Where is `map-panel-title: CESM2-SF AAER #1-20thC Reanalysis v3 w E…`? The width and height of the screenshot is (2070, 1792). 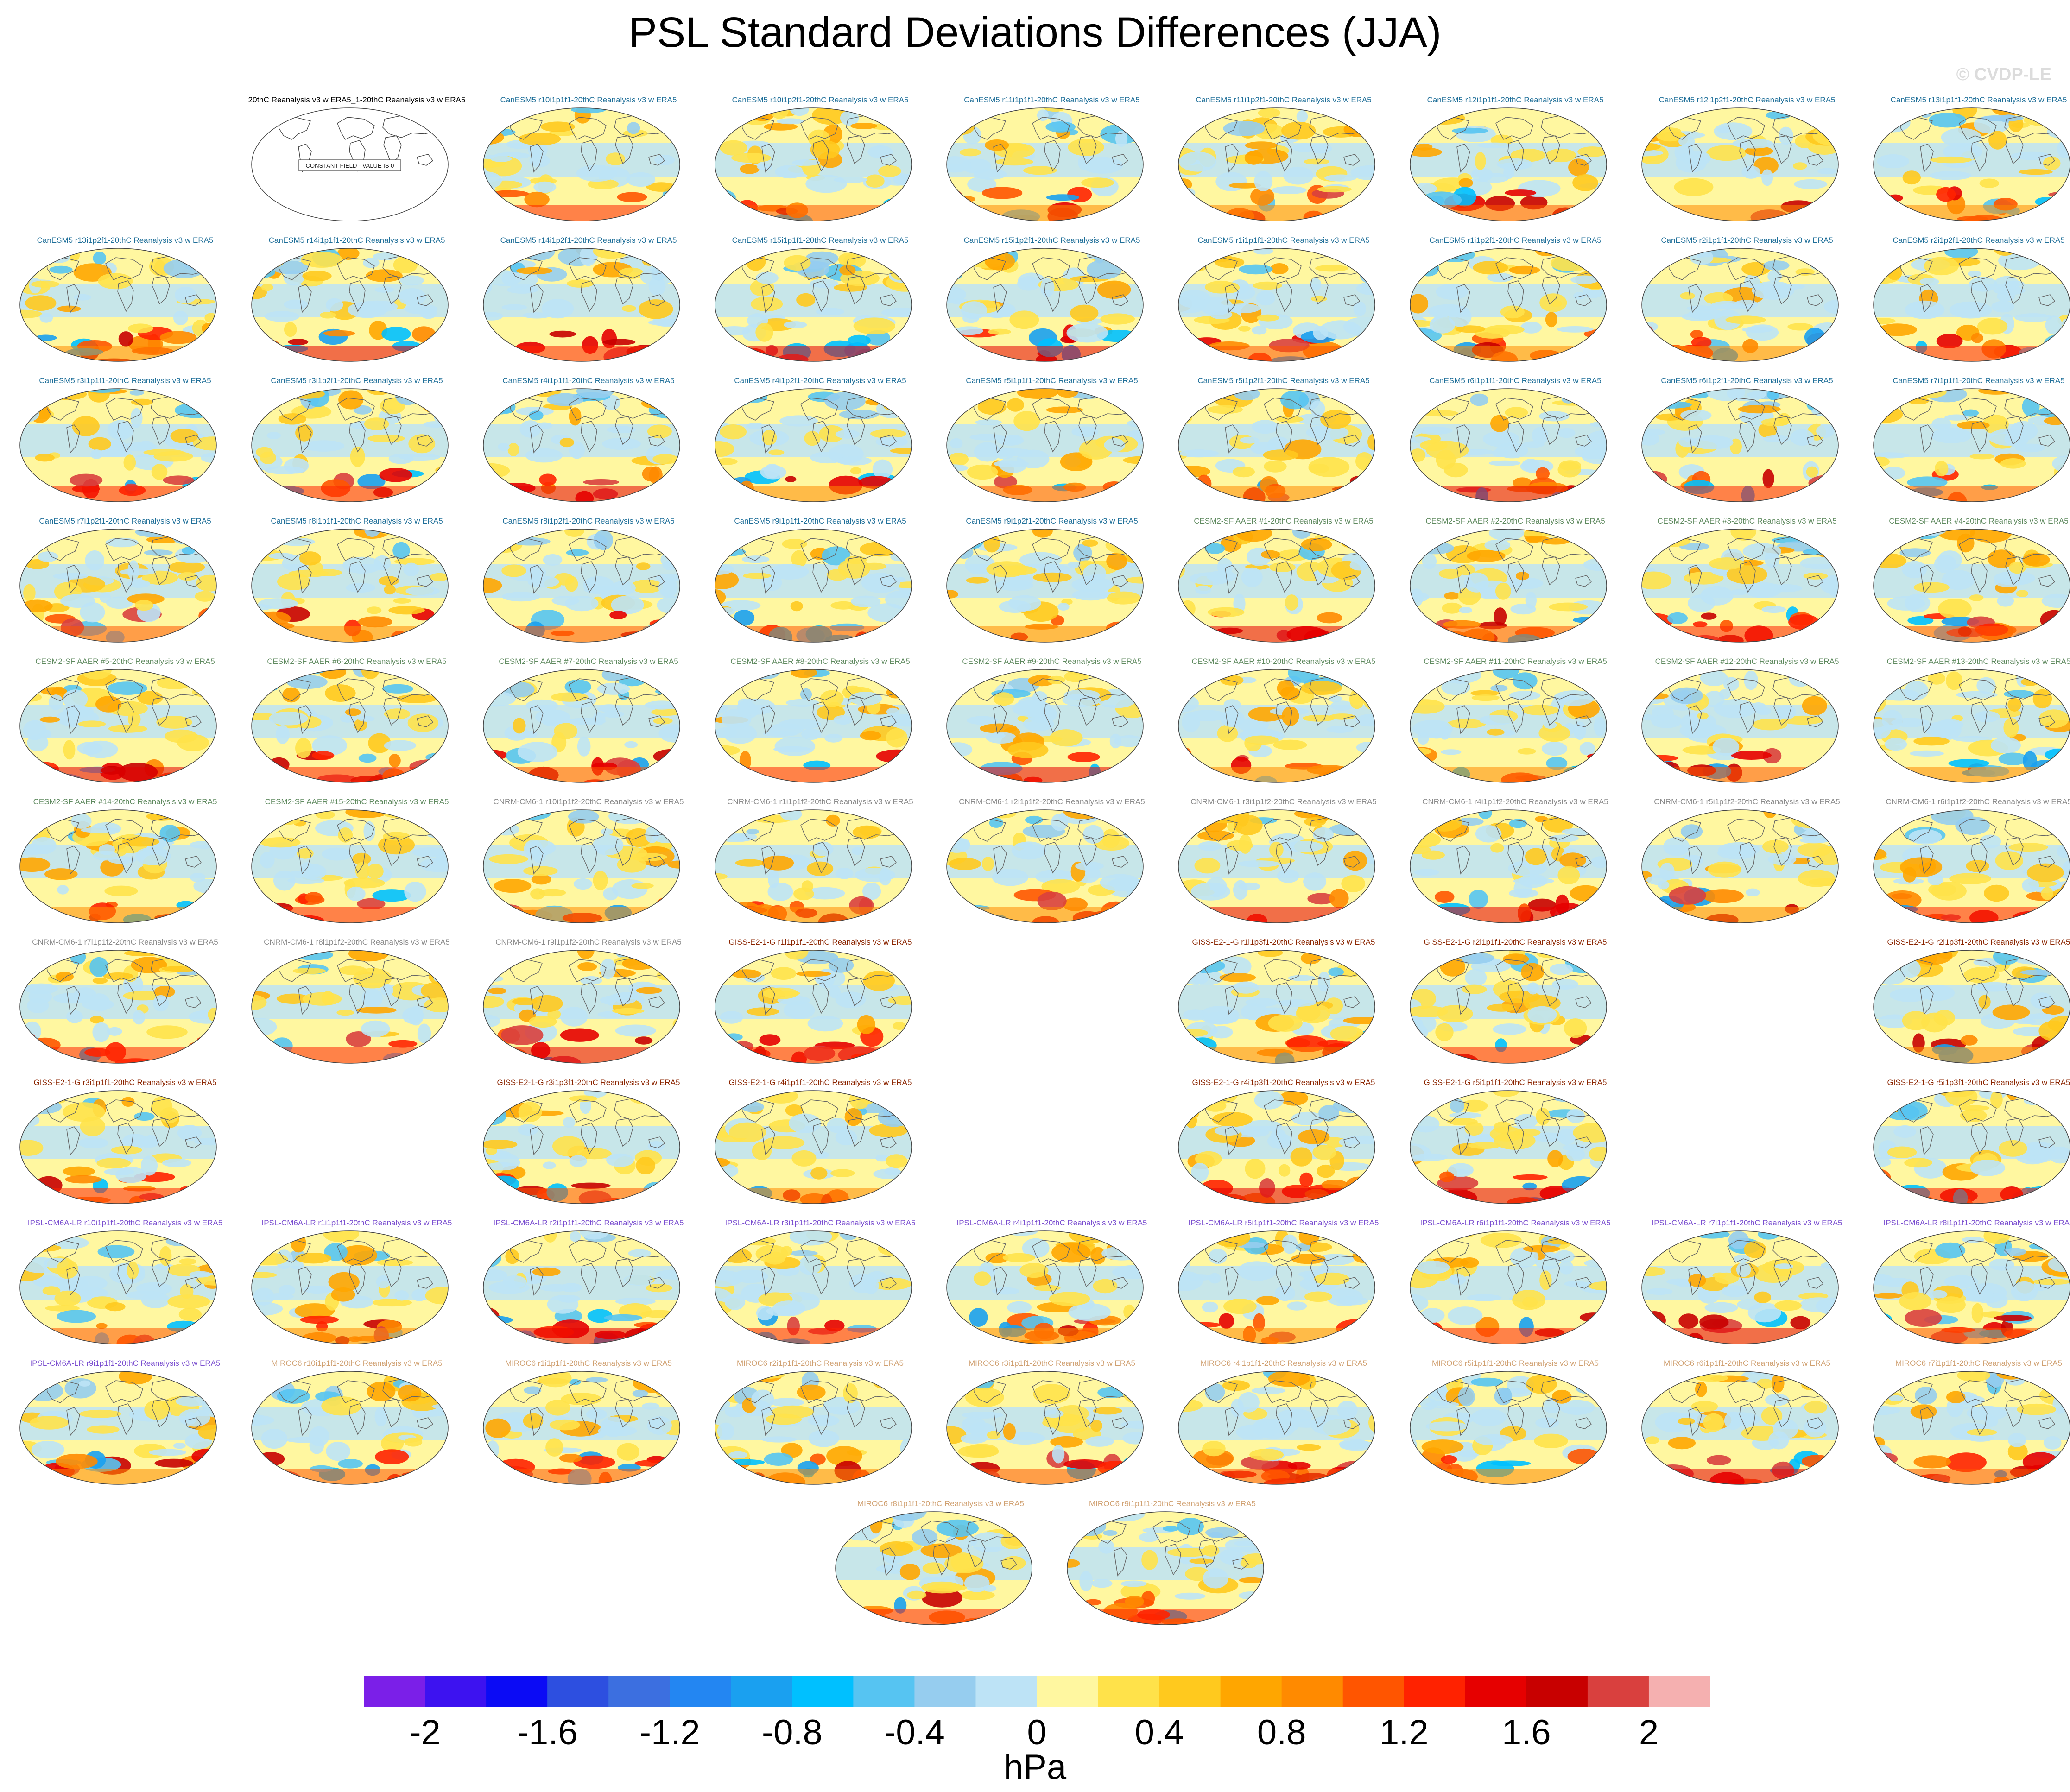 map-panel-title: CESM2-SF AAER #1-20thC Reanalysis v3 w E… is located at coordinates (1284, 521).